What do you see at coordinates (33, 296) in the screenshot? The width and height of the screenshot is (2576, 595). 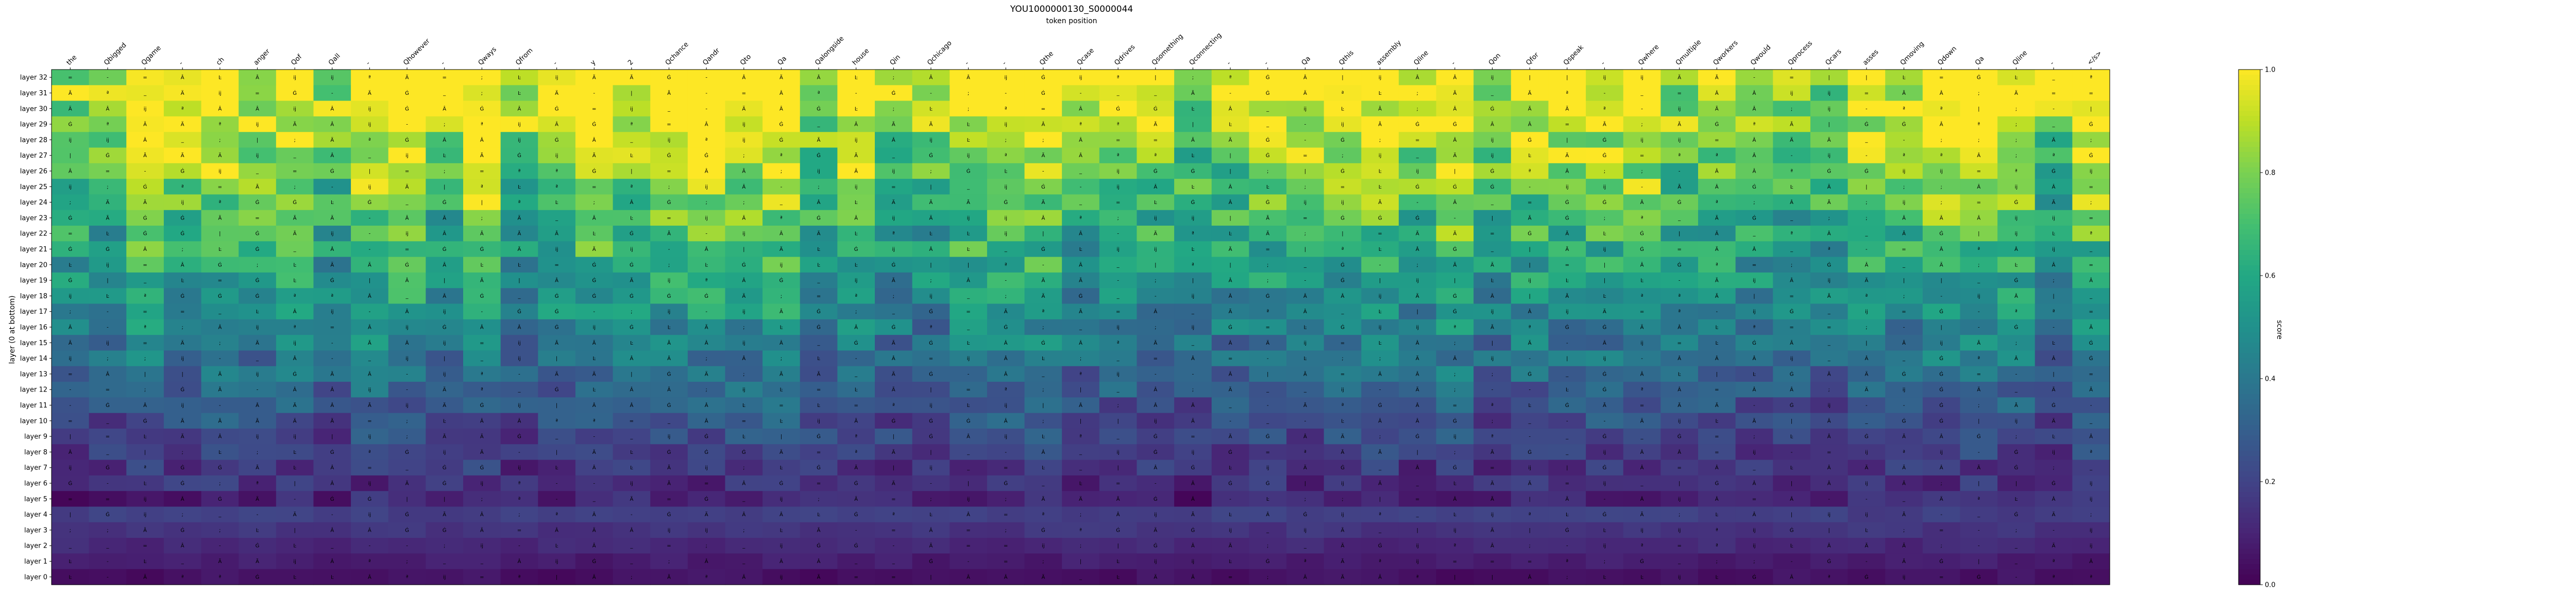 I see `y-tick-label: layer 18` at bounding box center [33, 296].